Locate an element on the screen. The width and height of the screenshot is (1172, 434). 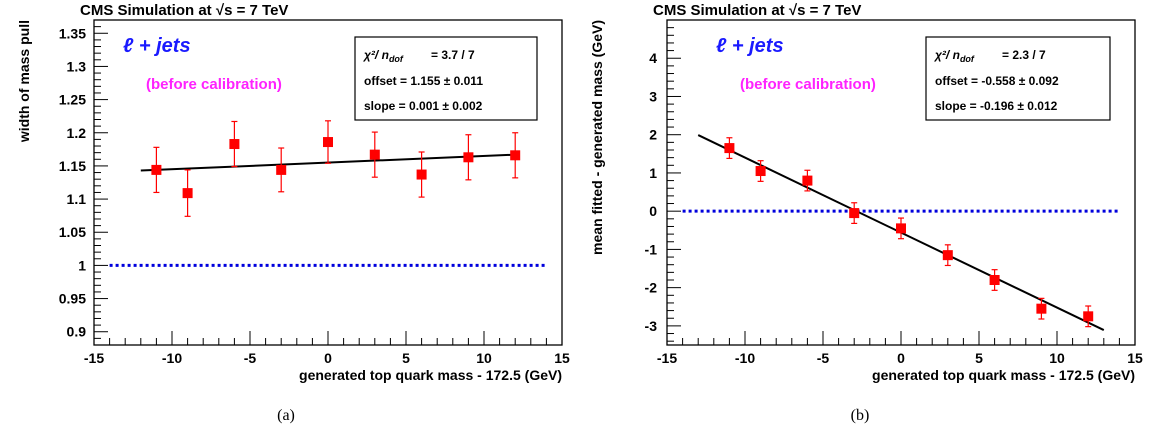
chi2-value: = 2.3 / 7 is located at coordinates (1024, 55).